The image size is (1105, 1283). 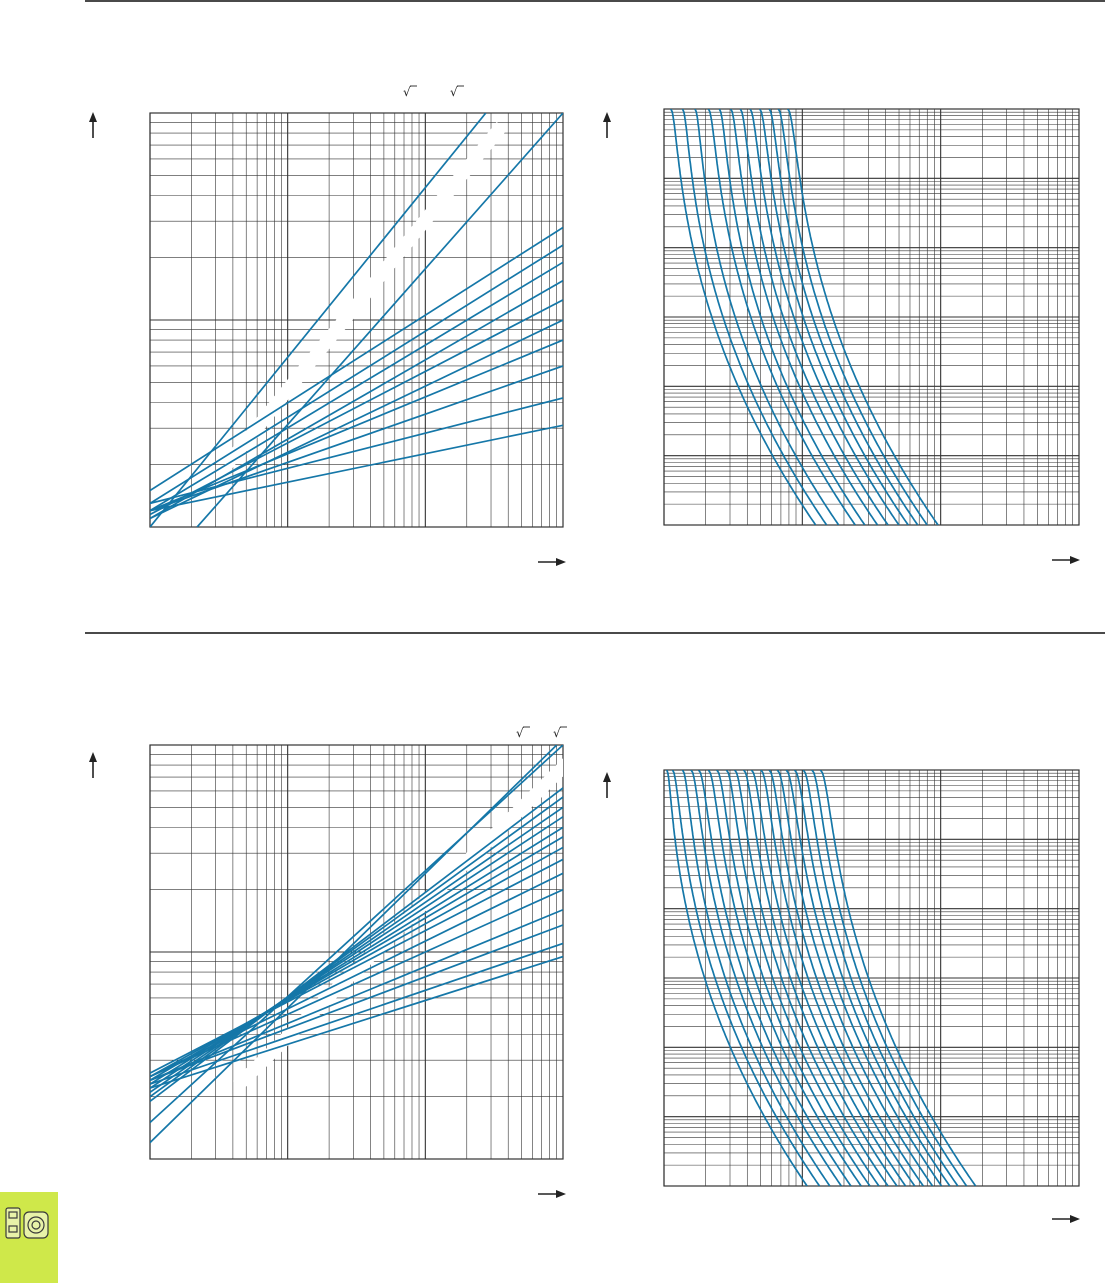 What do you see at coordinates (595, 1) in the screenshot?
I see `top-rule` at bounding box center [595, 1].